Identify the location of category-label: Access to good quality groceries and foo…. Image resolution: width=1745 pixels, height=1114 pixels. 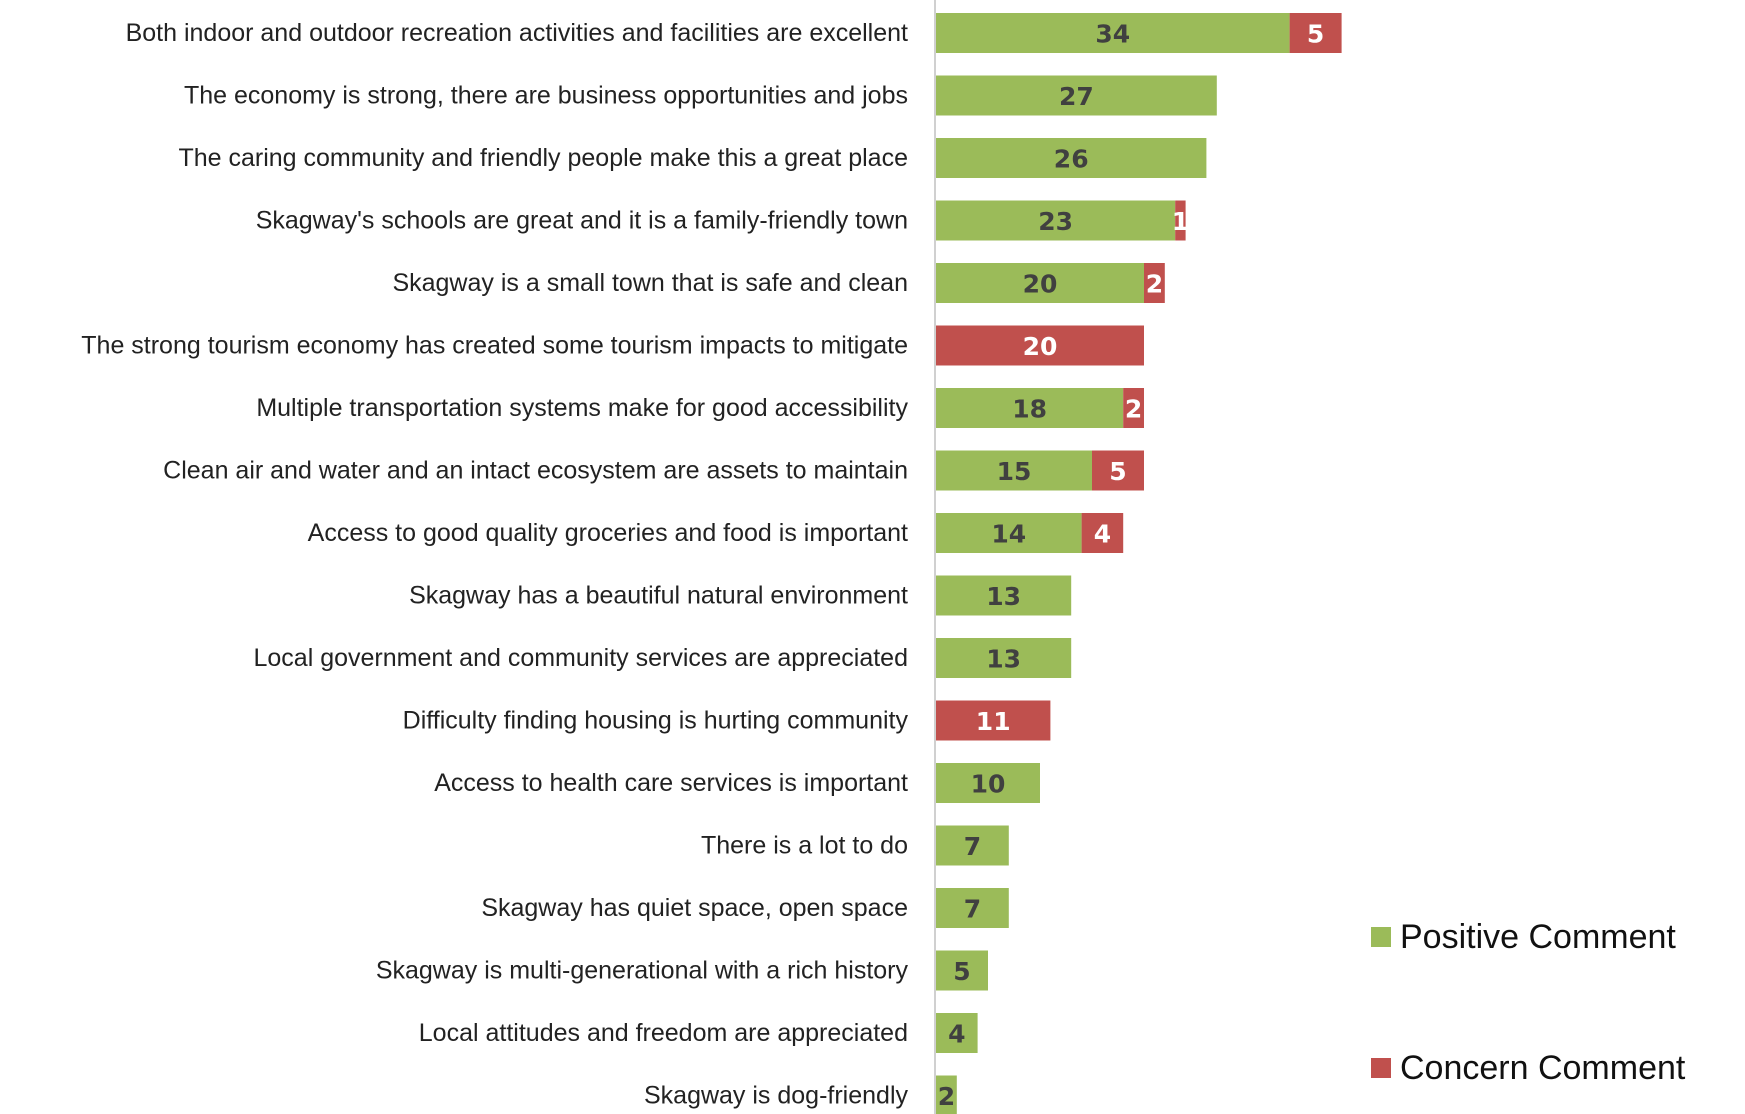
(608, 533).